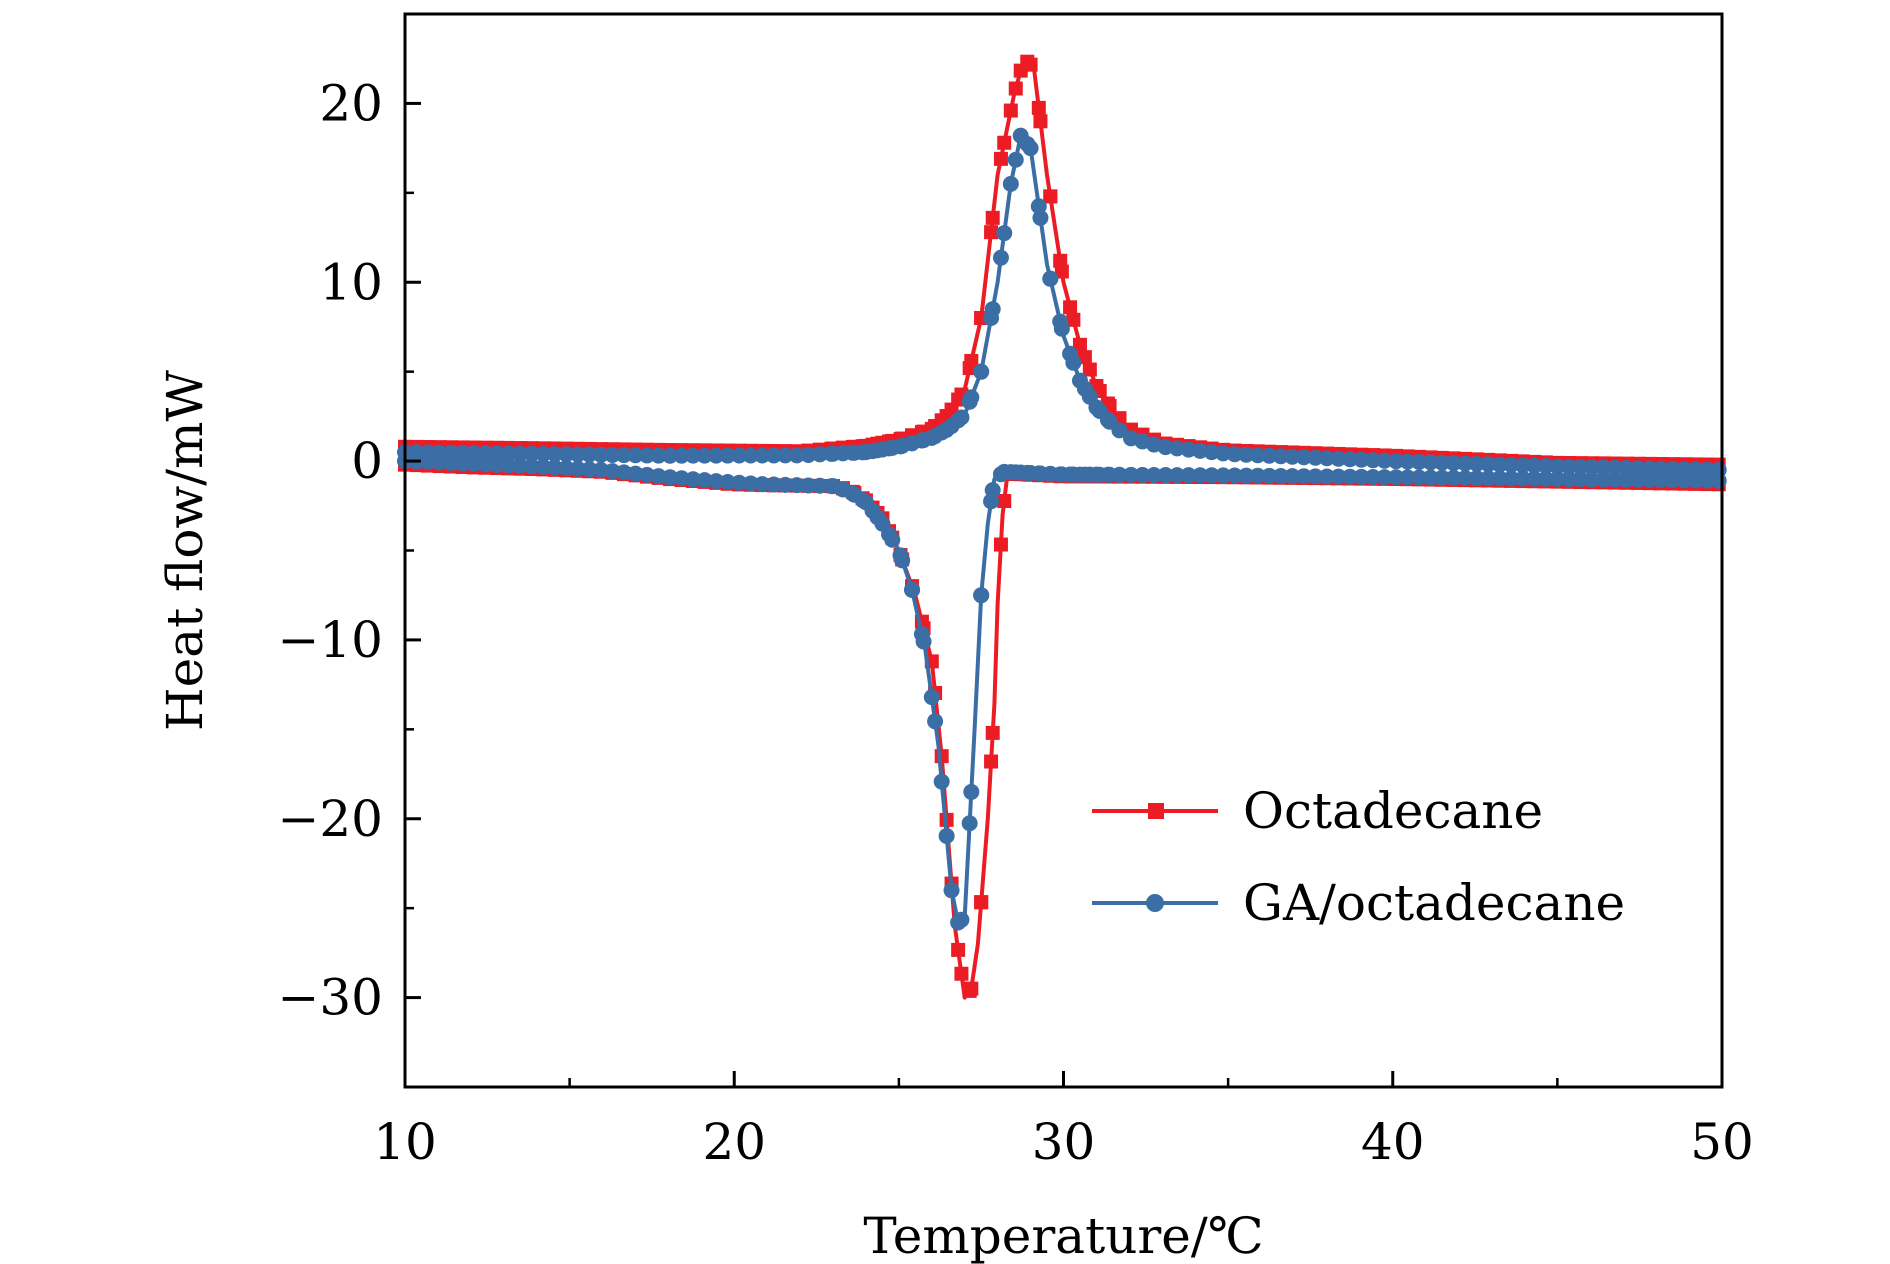 The width and height of the screenshot is (1890, 1264). What do you see at coordinates (1064, 1142) in the screenshot?
I see `x-tick-label: 30` at bounding box center [1064, 1142].